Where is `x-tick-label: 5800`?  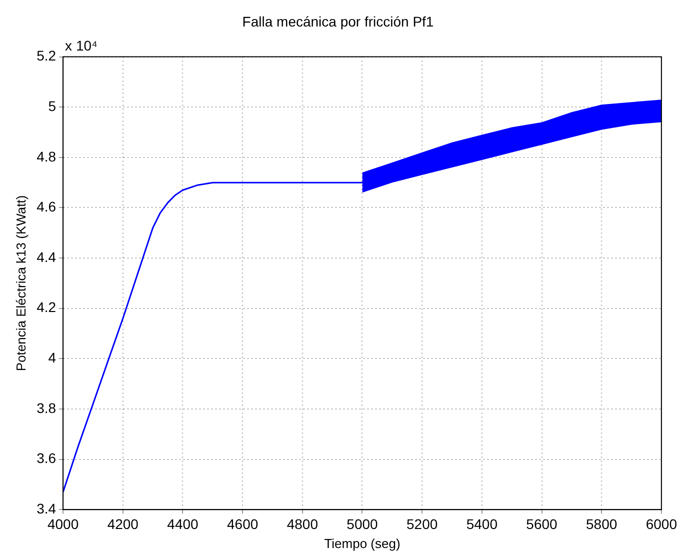
x-tick-label: 5800 is located at coordinates (602, 524).